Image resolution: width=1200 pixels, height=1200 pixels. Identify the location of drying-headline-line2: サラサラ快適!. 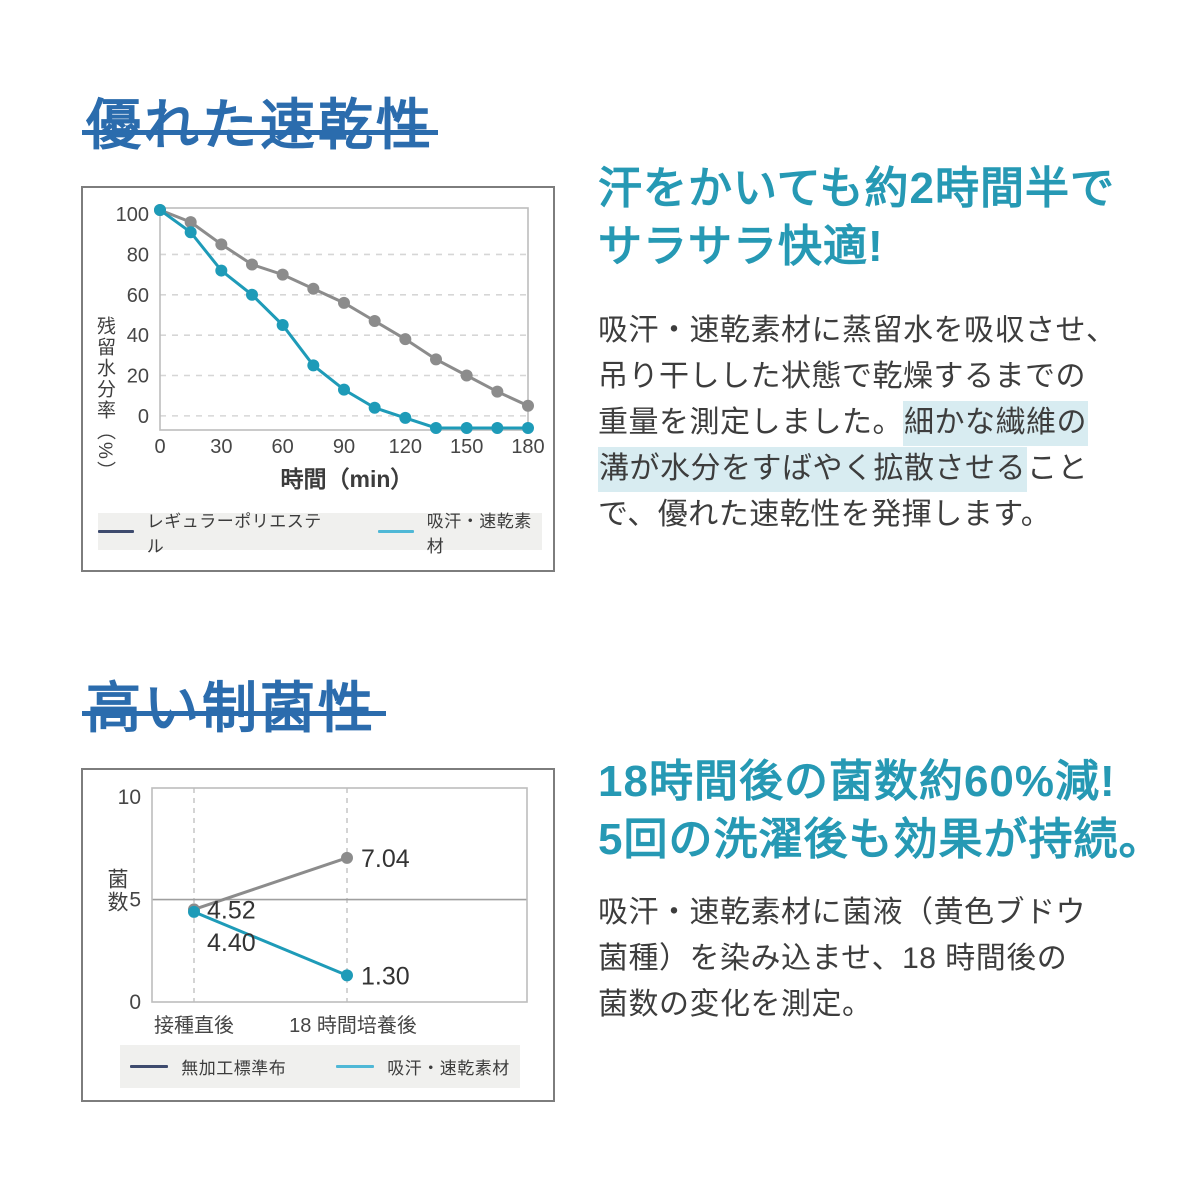
(741, 246).